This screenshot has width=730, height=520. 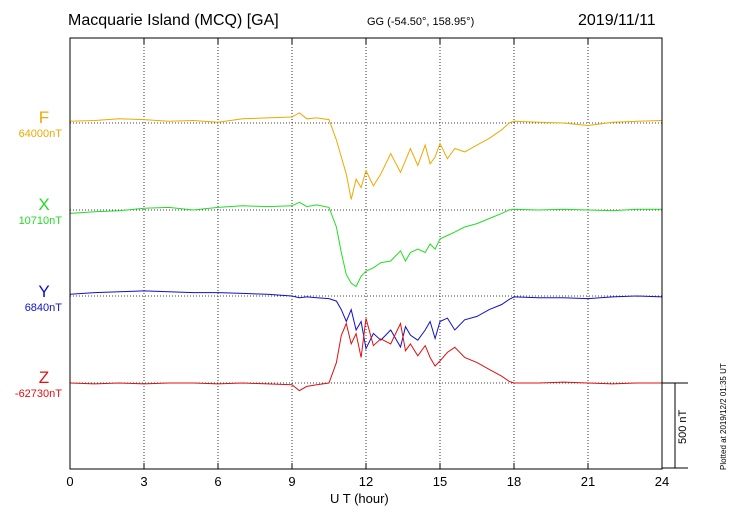 I want to click on component-label-x: X 10710nT, so click(x=38, y=211).